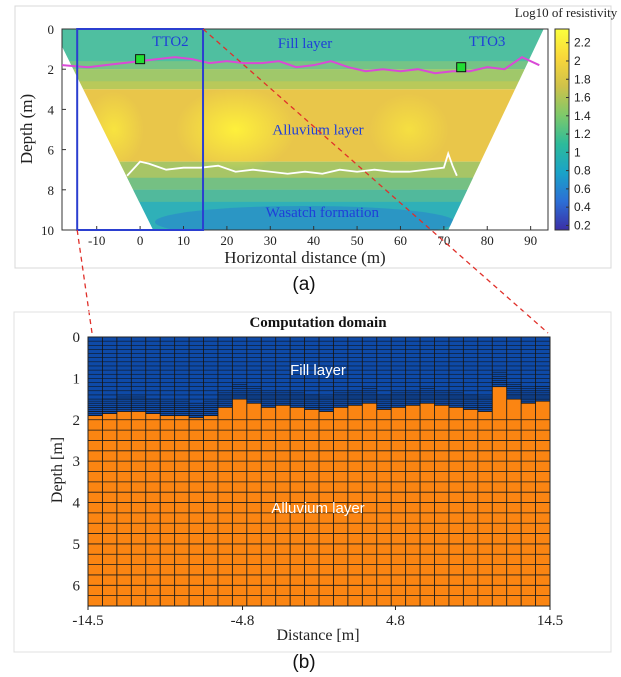 The width and height of the screenshot is (621, 677). Describe the element at coordinates (530, 240) in the screenshot. I see `x-tick-label: 90` at that location.